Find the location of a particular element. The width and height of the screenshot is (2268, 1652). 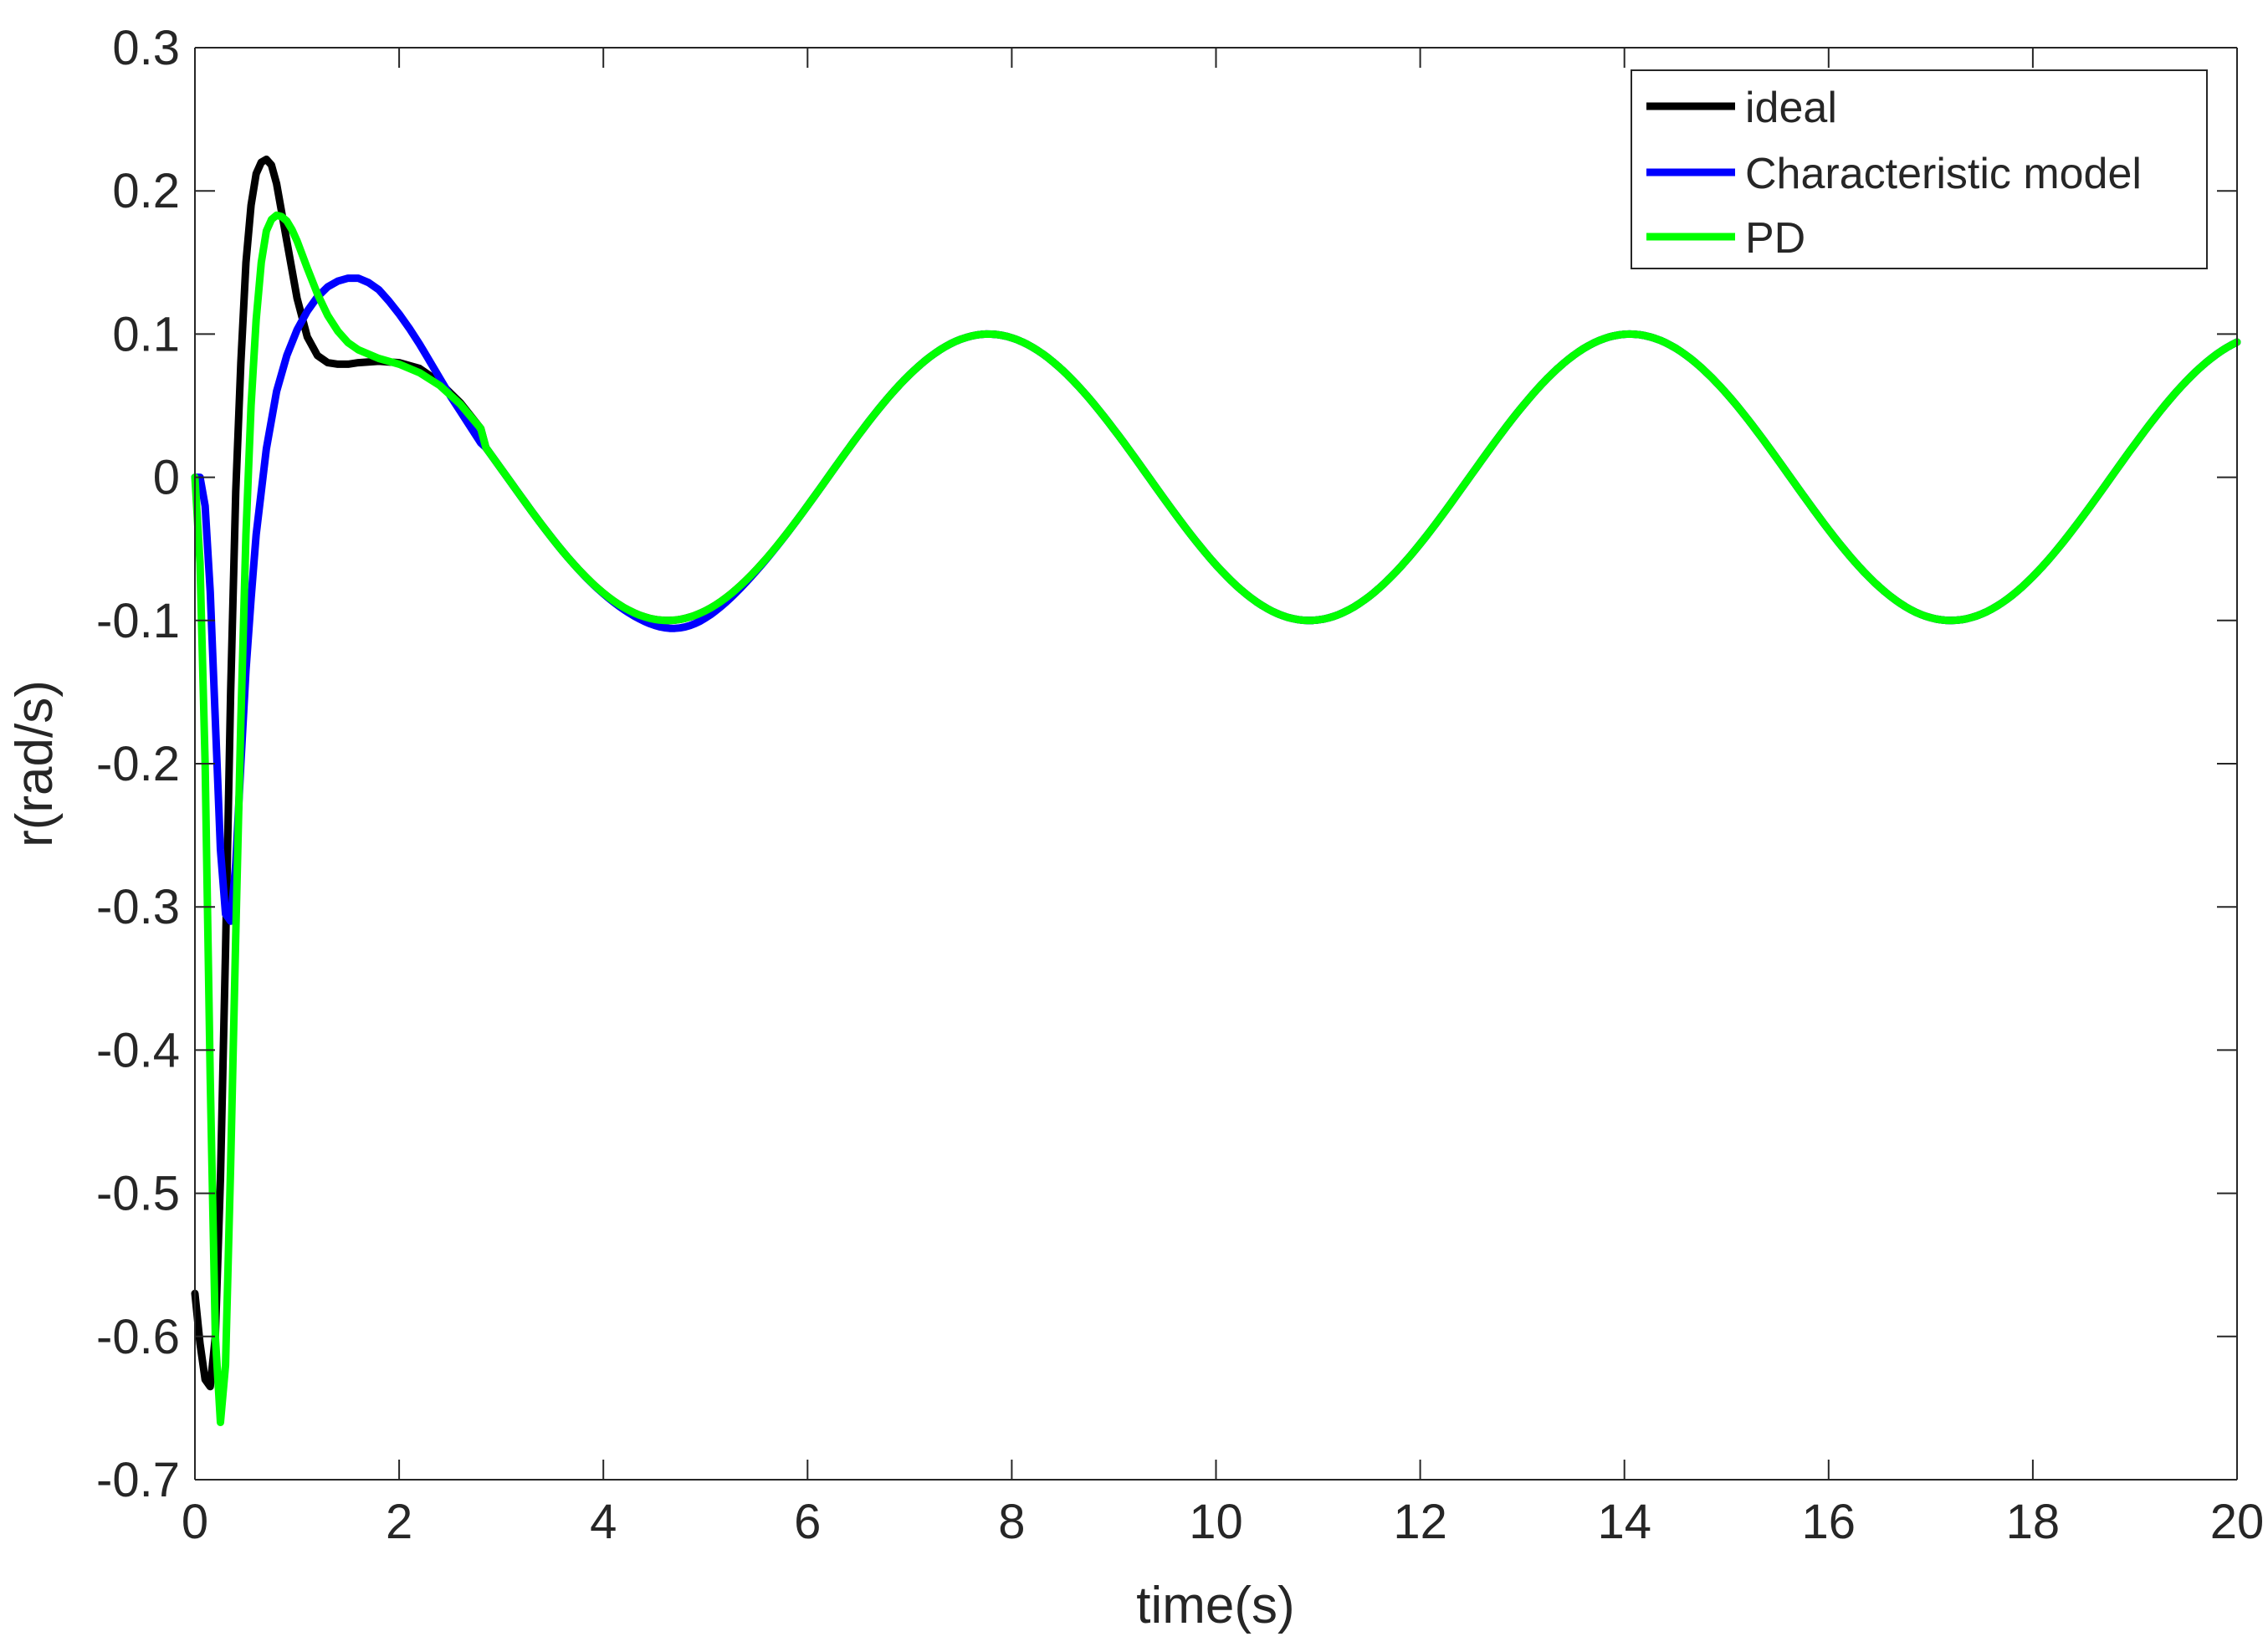

legend: ideal Characteristic model PD is located at coordinates (1919, 169).